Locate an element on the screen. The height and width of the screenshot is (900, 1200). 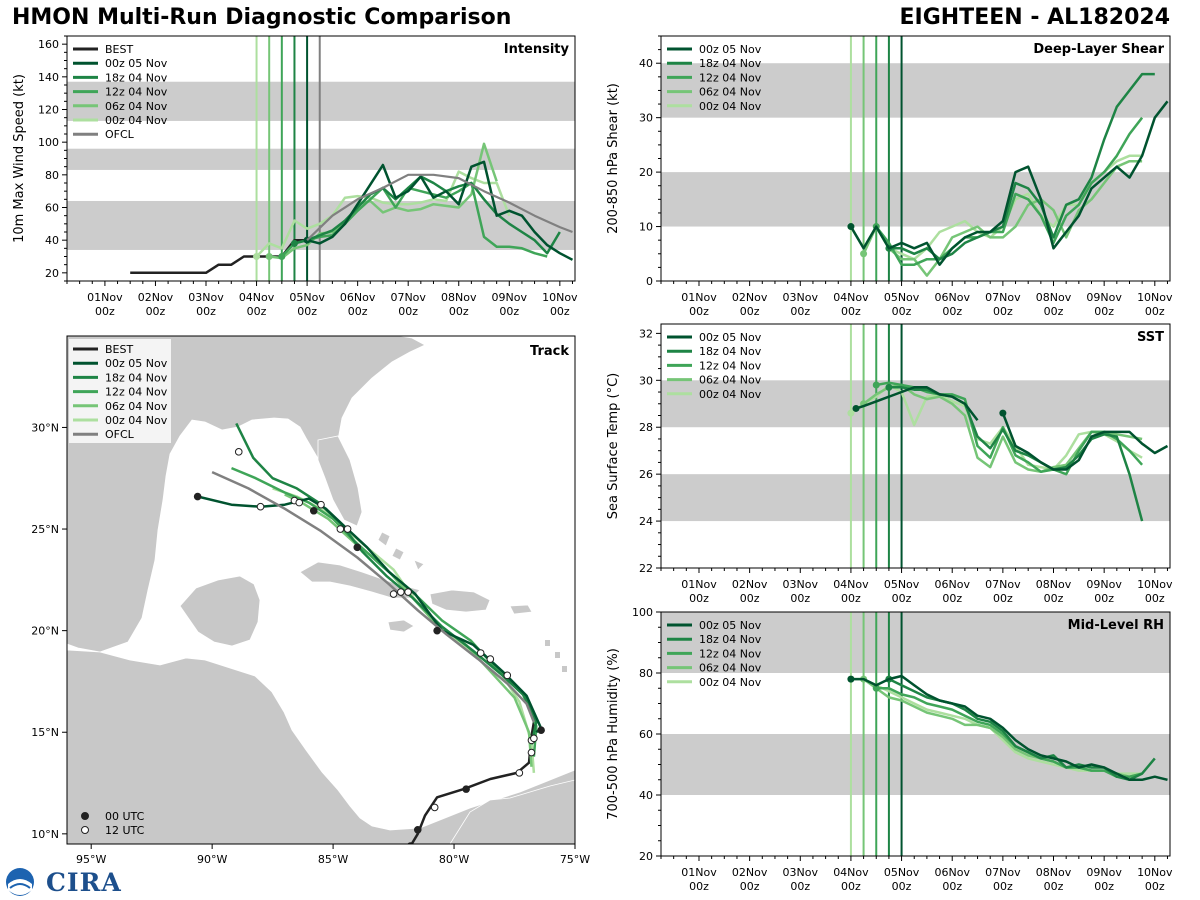
intensity-plot is located at coordinates (321, 158).